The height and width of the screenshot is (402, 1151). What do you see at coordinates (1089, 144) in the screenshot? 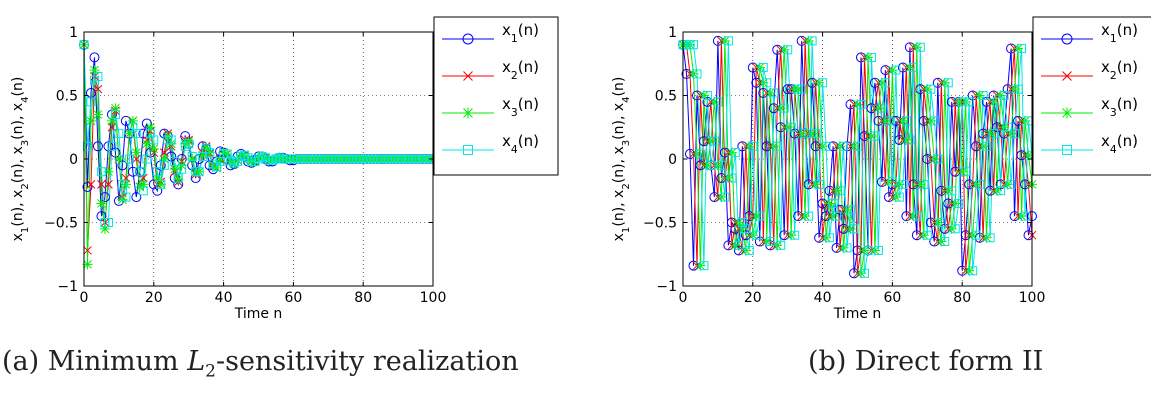
I see `legend-item-4: x4(n)` at bounding box center [1089, 144].